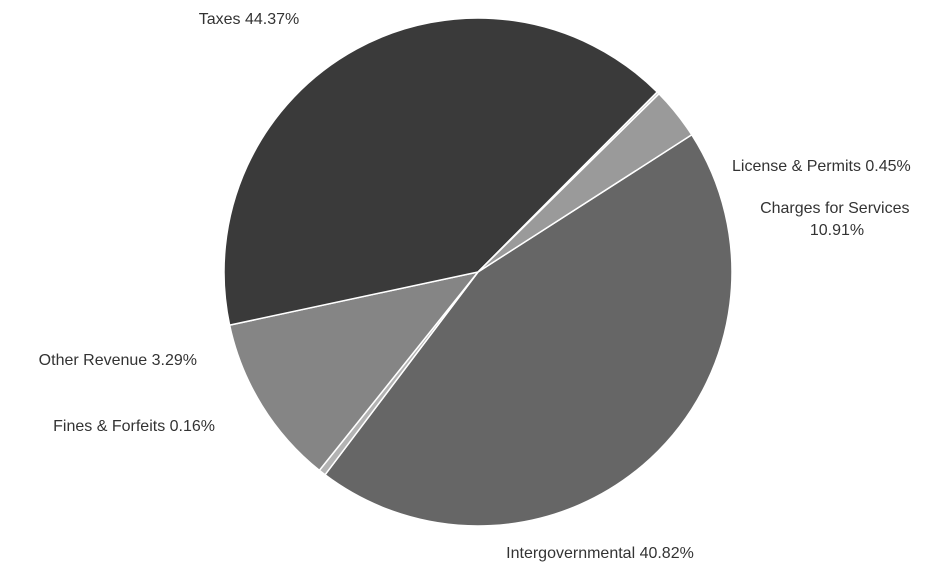 Image resolution: width=946 pixels, height=562 pixels. Describe the element at coordinates (134, 426) in the screenshot. I see `slice-label-fines-forfeits: Fines & Forfeits 0.16%` at that location.